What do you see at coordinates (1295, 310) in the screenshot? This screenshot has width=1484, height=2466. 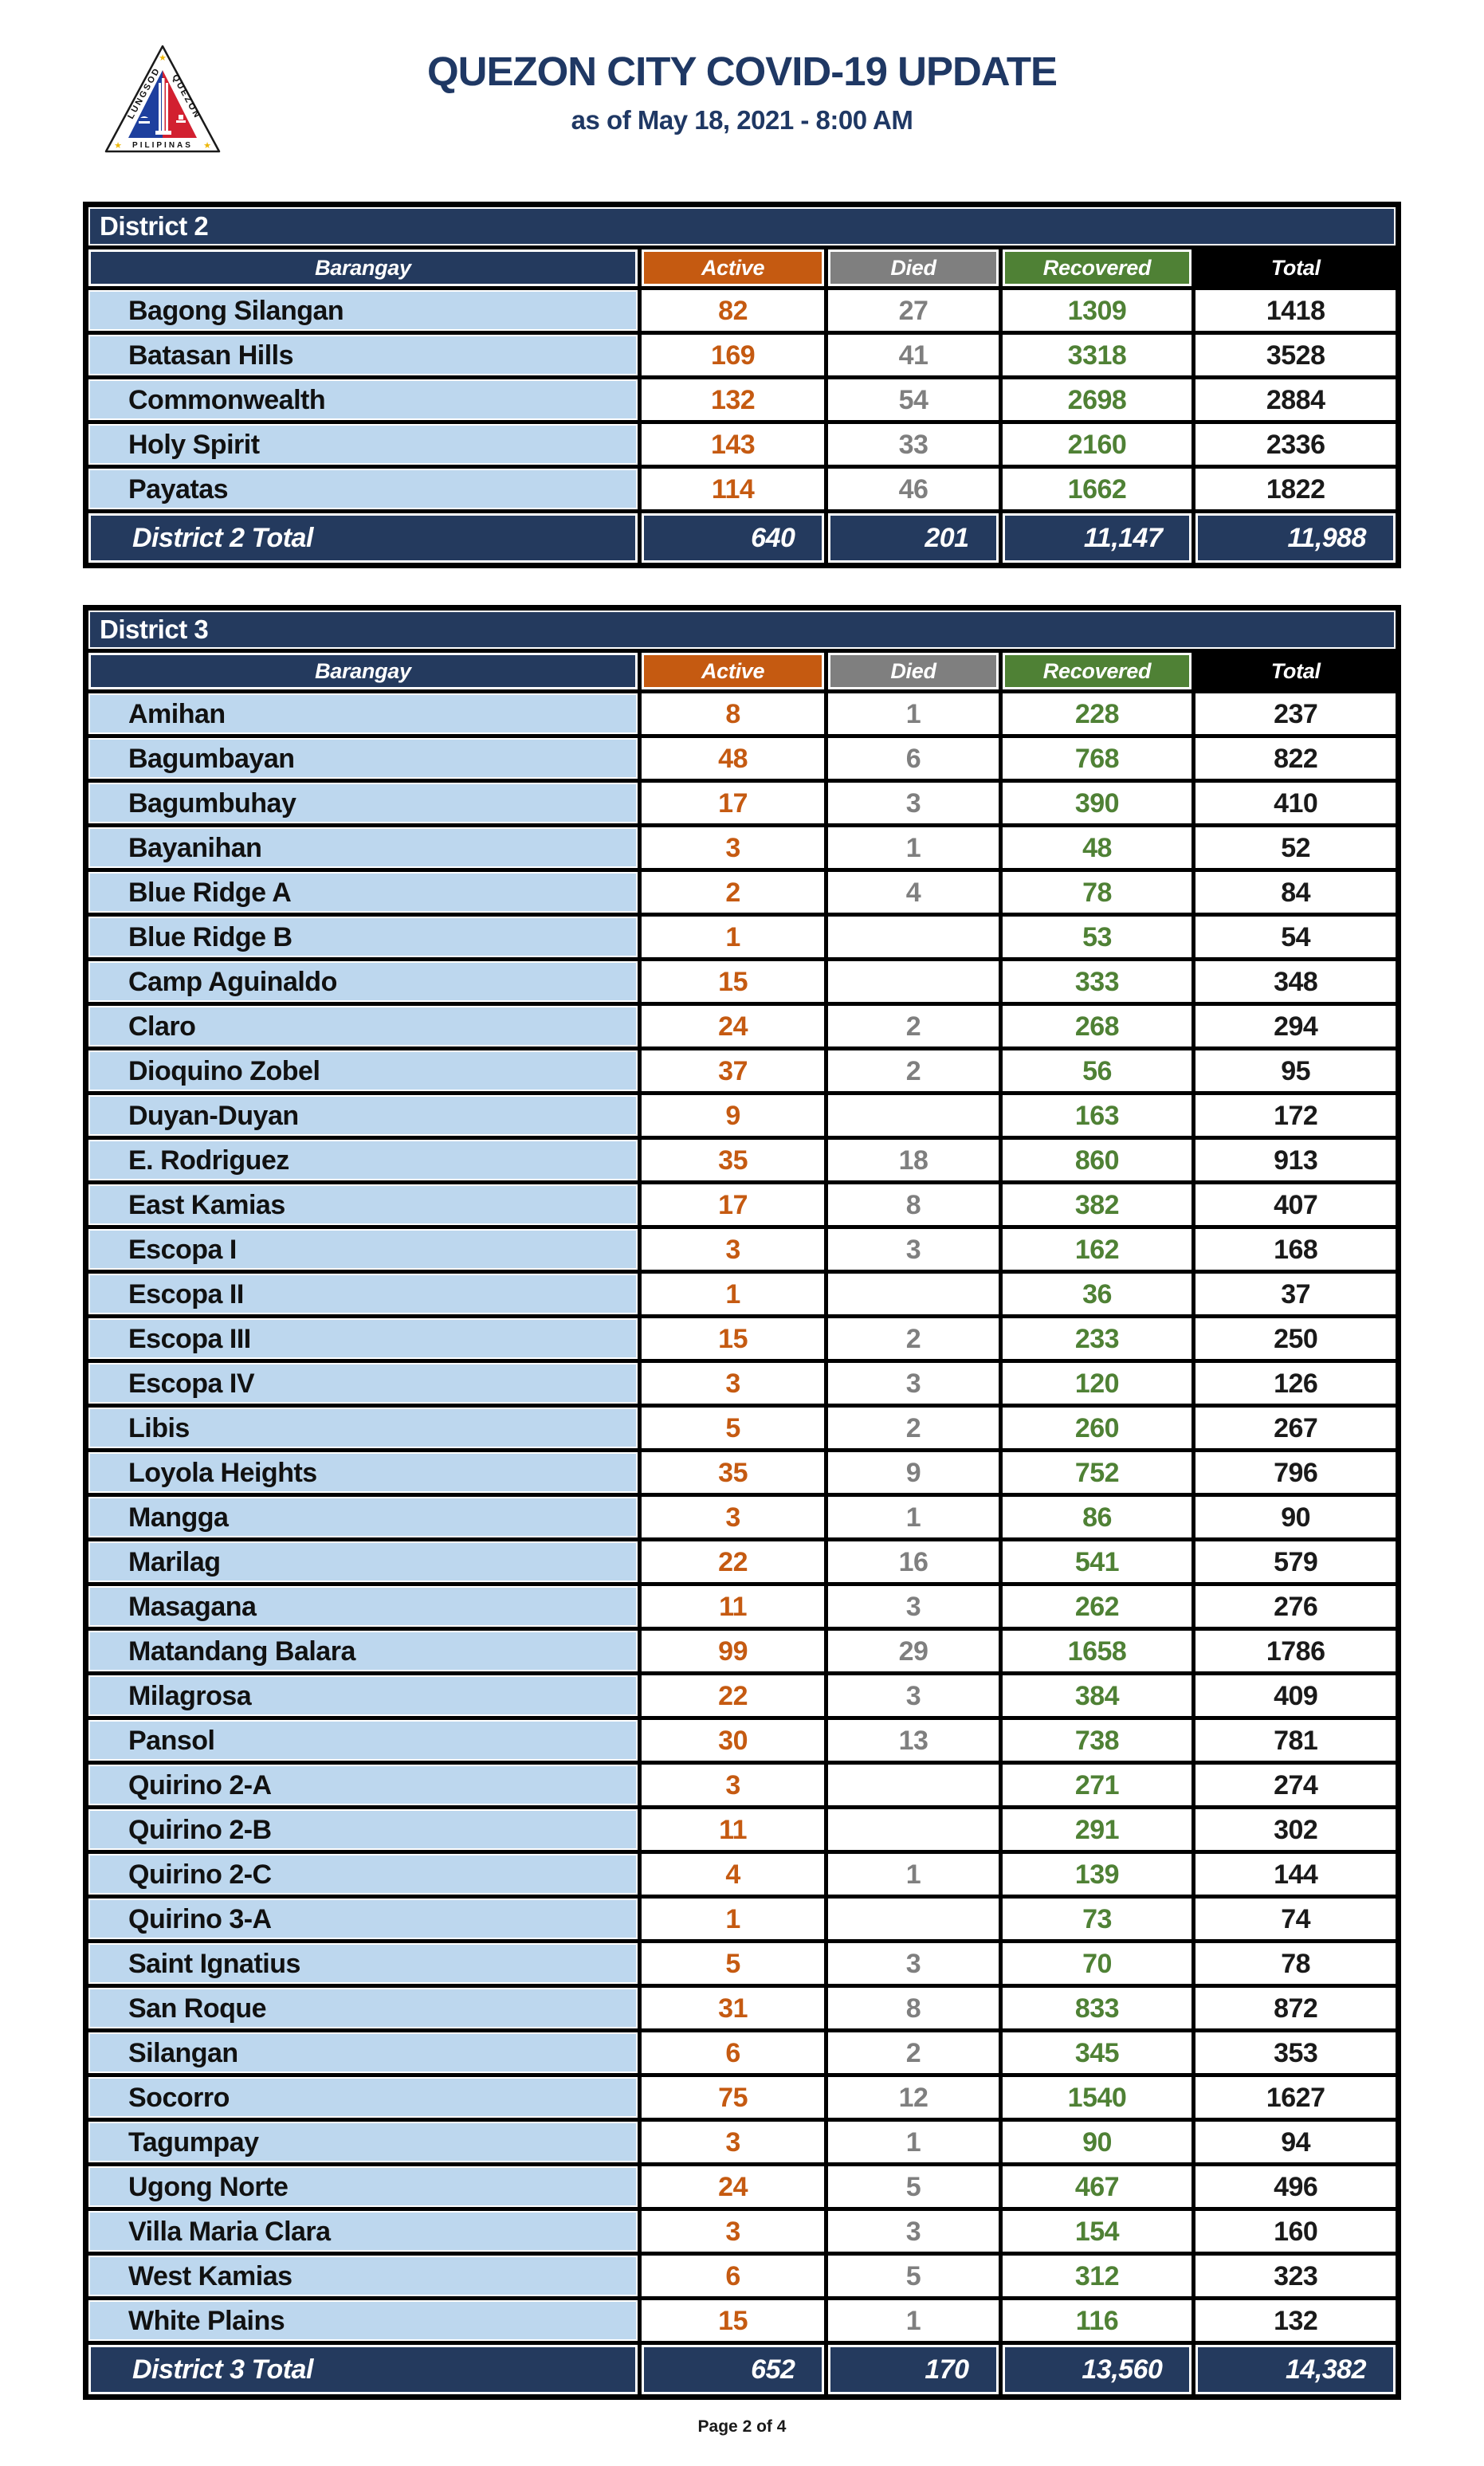 I see `total-cell: 1418` at bounding box center [1295, 310].